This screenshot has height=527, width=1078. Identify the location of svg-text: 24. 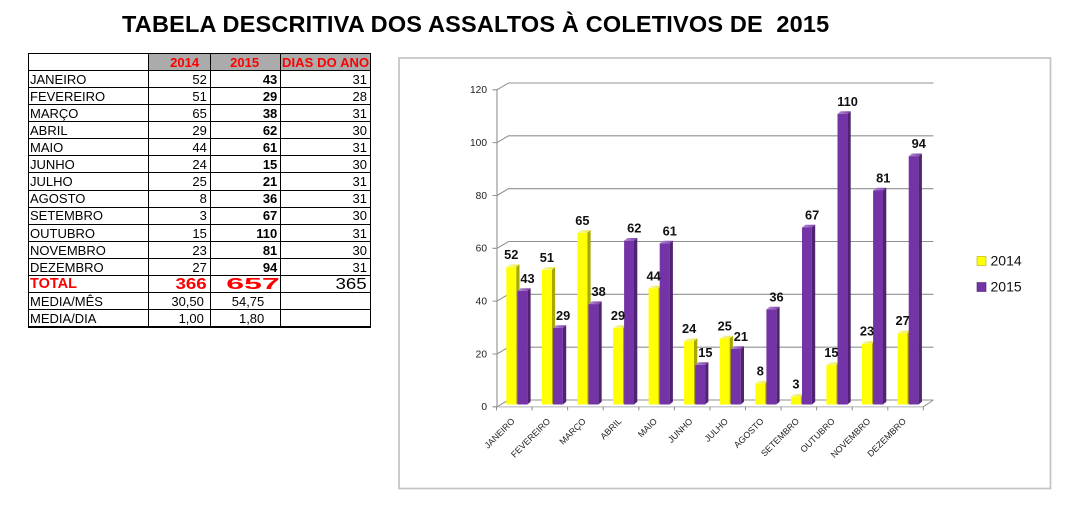
(689, 328).